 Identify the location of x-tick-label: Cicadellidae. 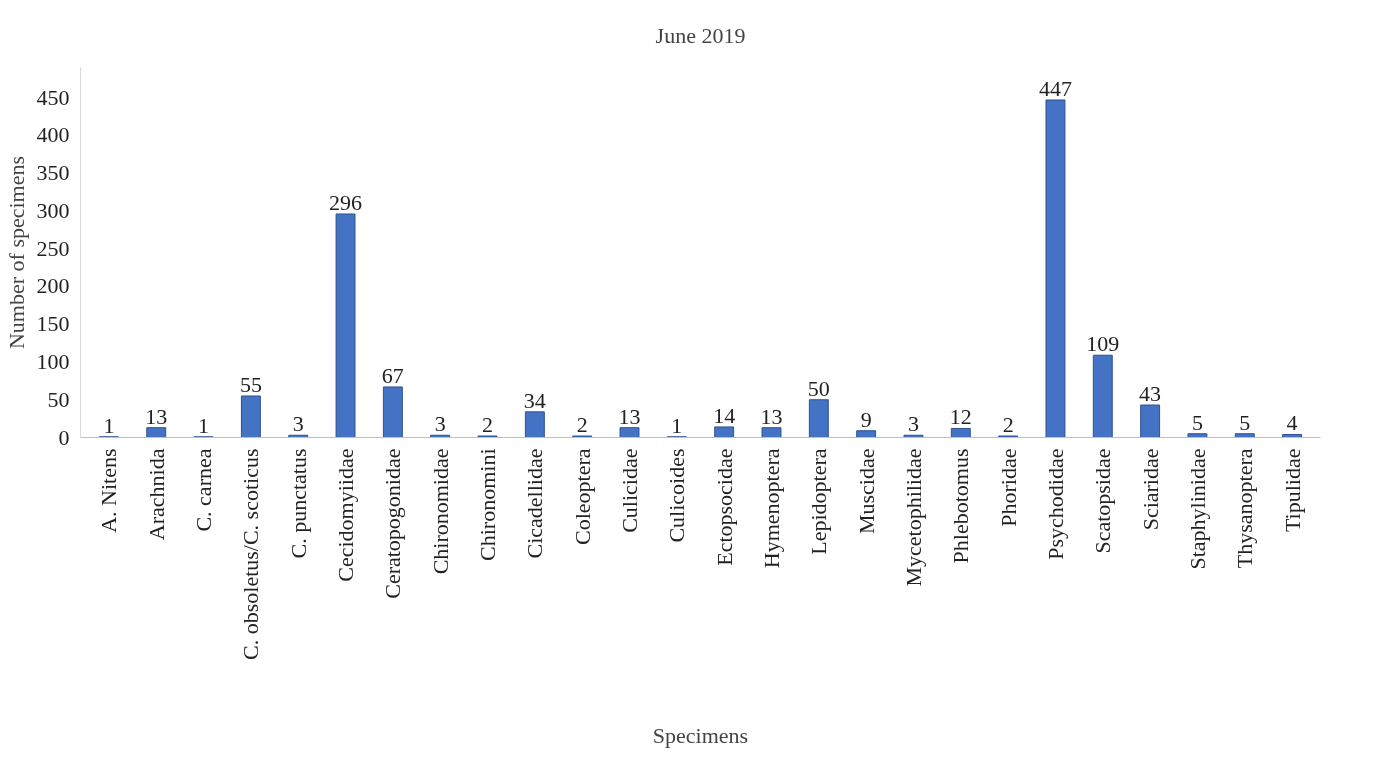
(535, 503).